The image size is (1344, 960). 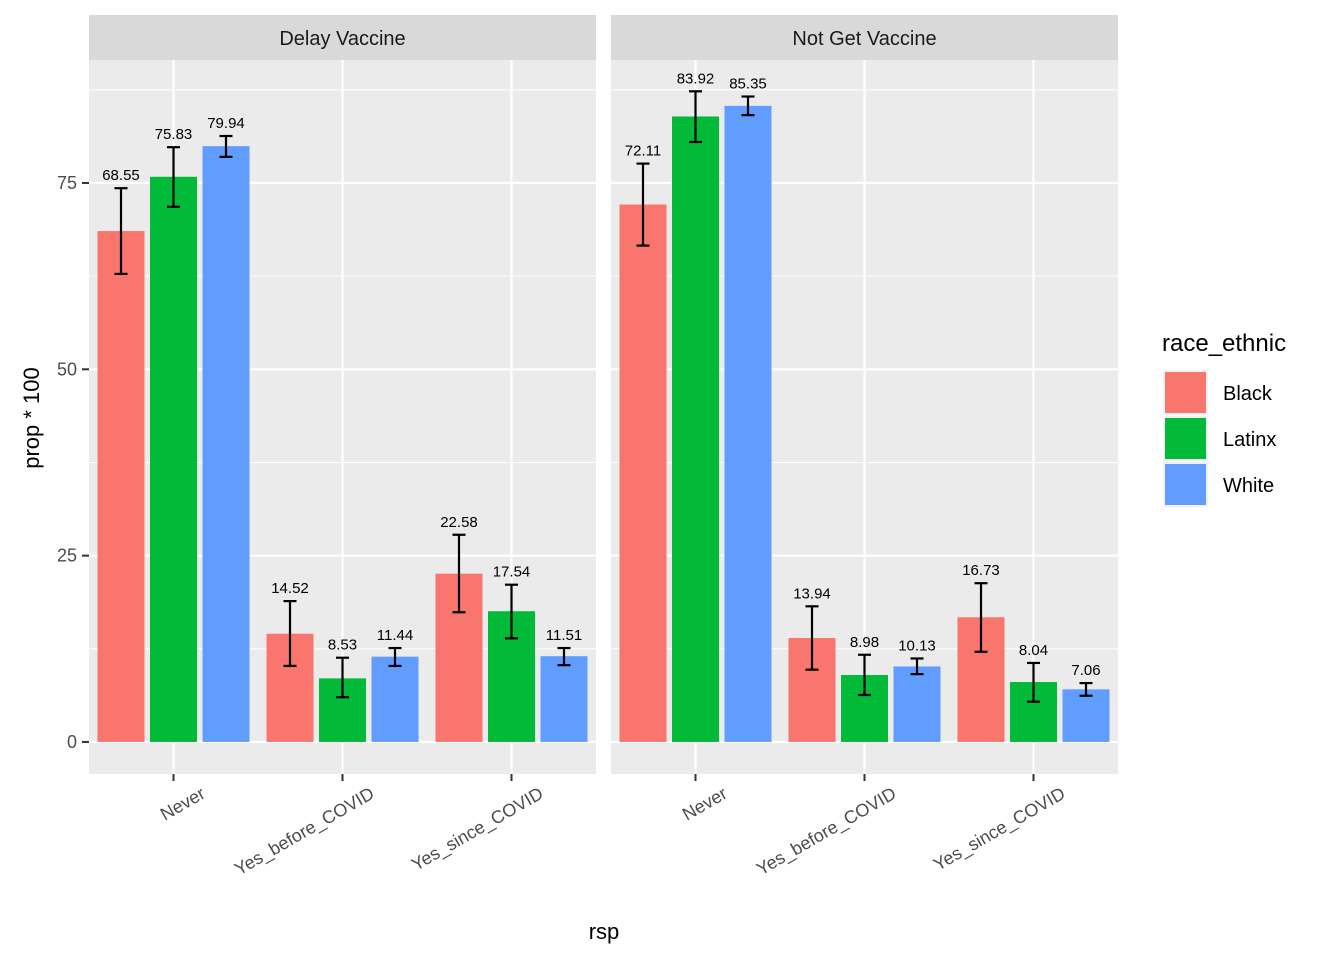 I want to click on data-label: 7.06, so click(x=1085, y=670).